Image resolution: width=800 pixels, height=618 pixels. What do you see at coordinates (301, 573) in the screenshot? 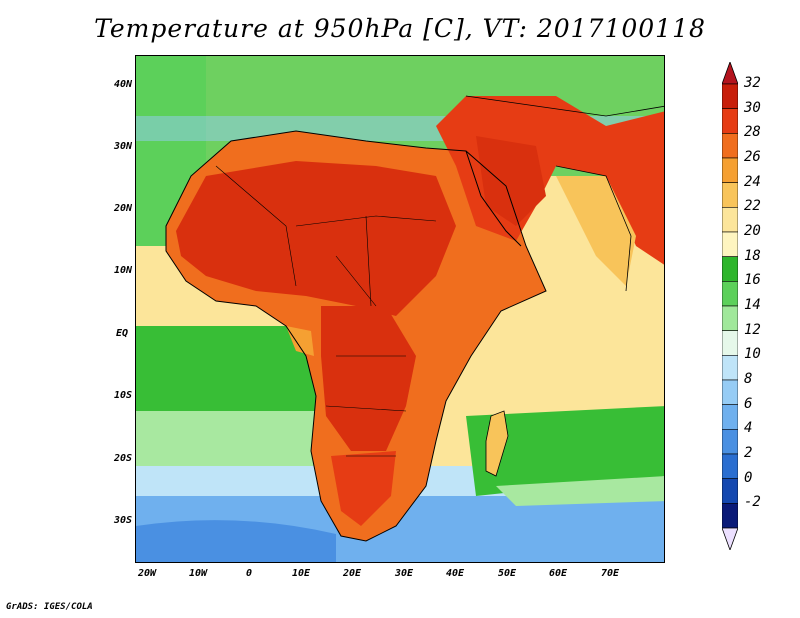
I see `lon-label-10e: 10E` at bounding box center [301, 573].